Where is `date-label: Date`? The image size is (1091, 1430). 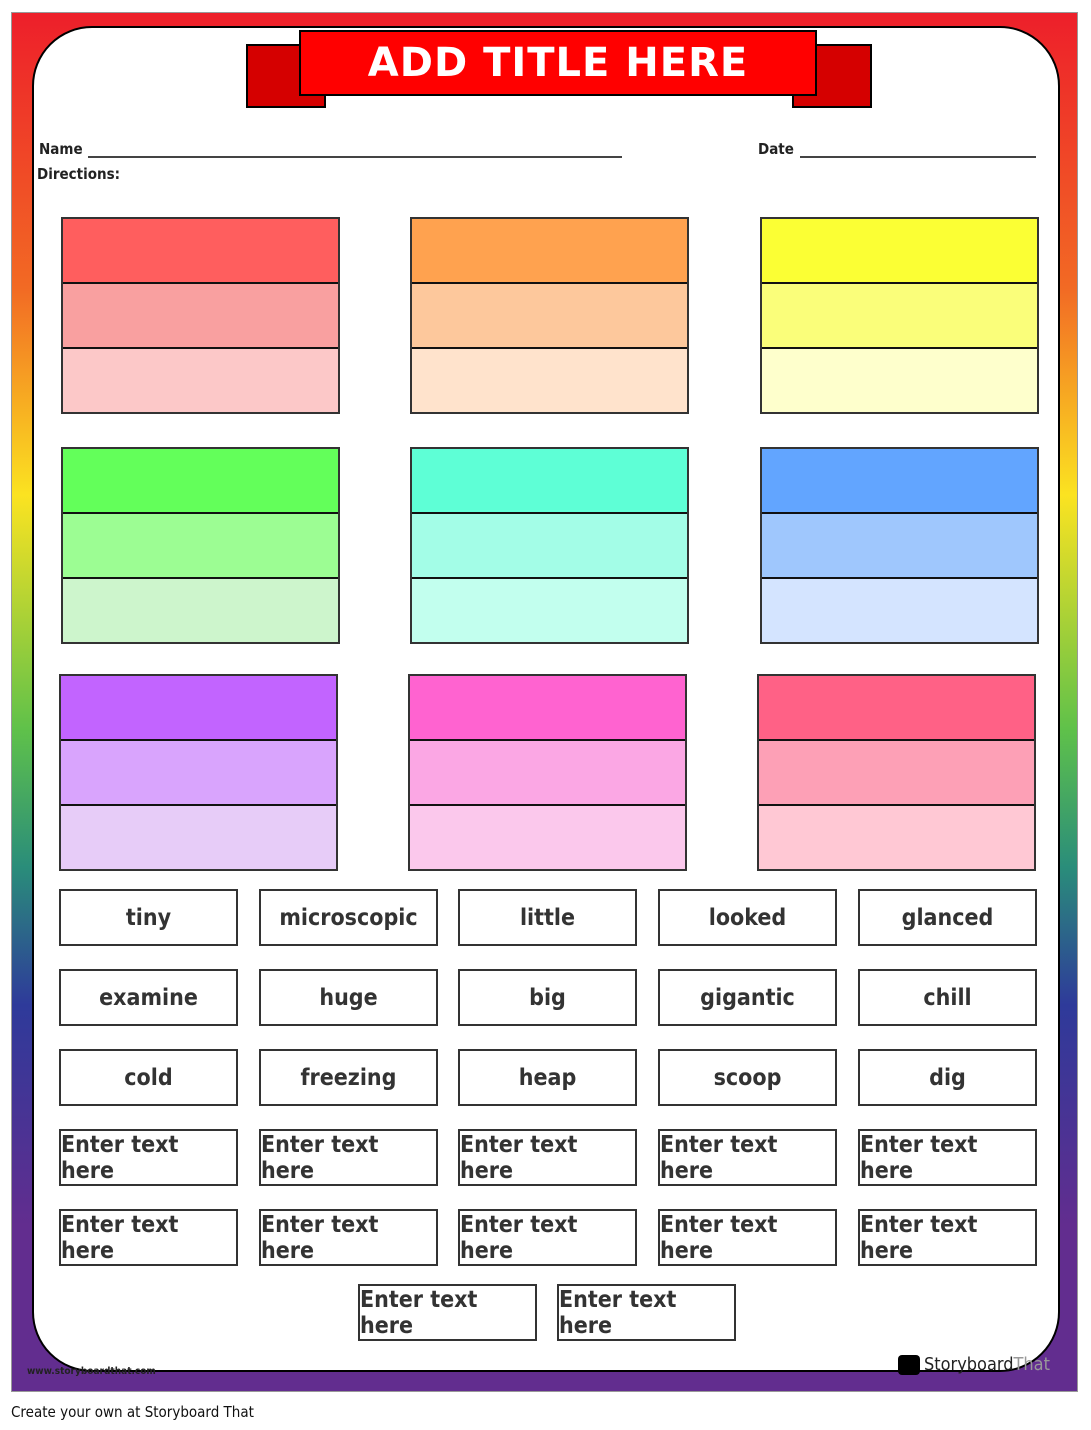 date-label: Date is located at coordinates (776, 149).